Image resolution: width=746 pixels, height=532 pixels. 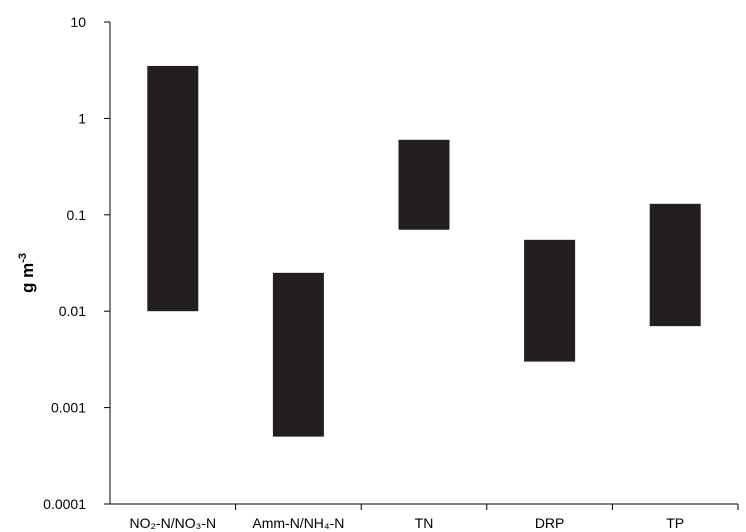 What do you see at coordinates (424, 523) in the screenshot?
I see `x-category-label: TN` at bounding box center [424, 523].